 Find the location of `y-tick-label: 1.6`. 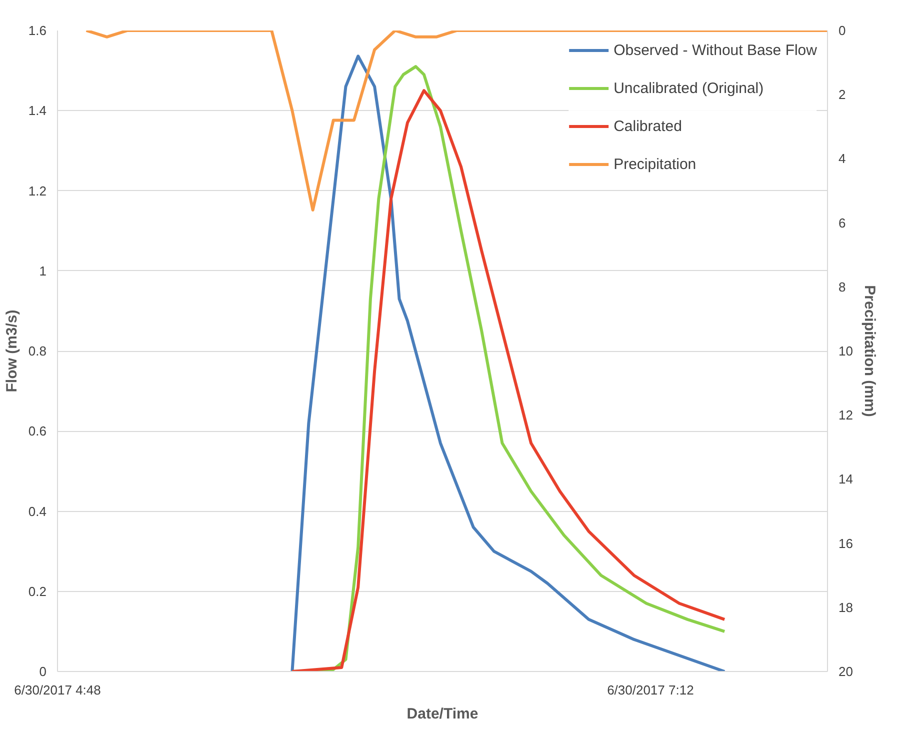

y-tick-label: 1.6 is located at coordinates (37, 30).